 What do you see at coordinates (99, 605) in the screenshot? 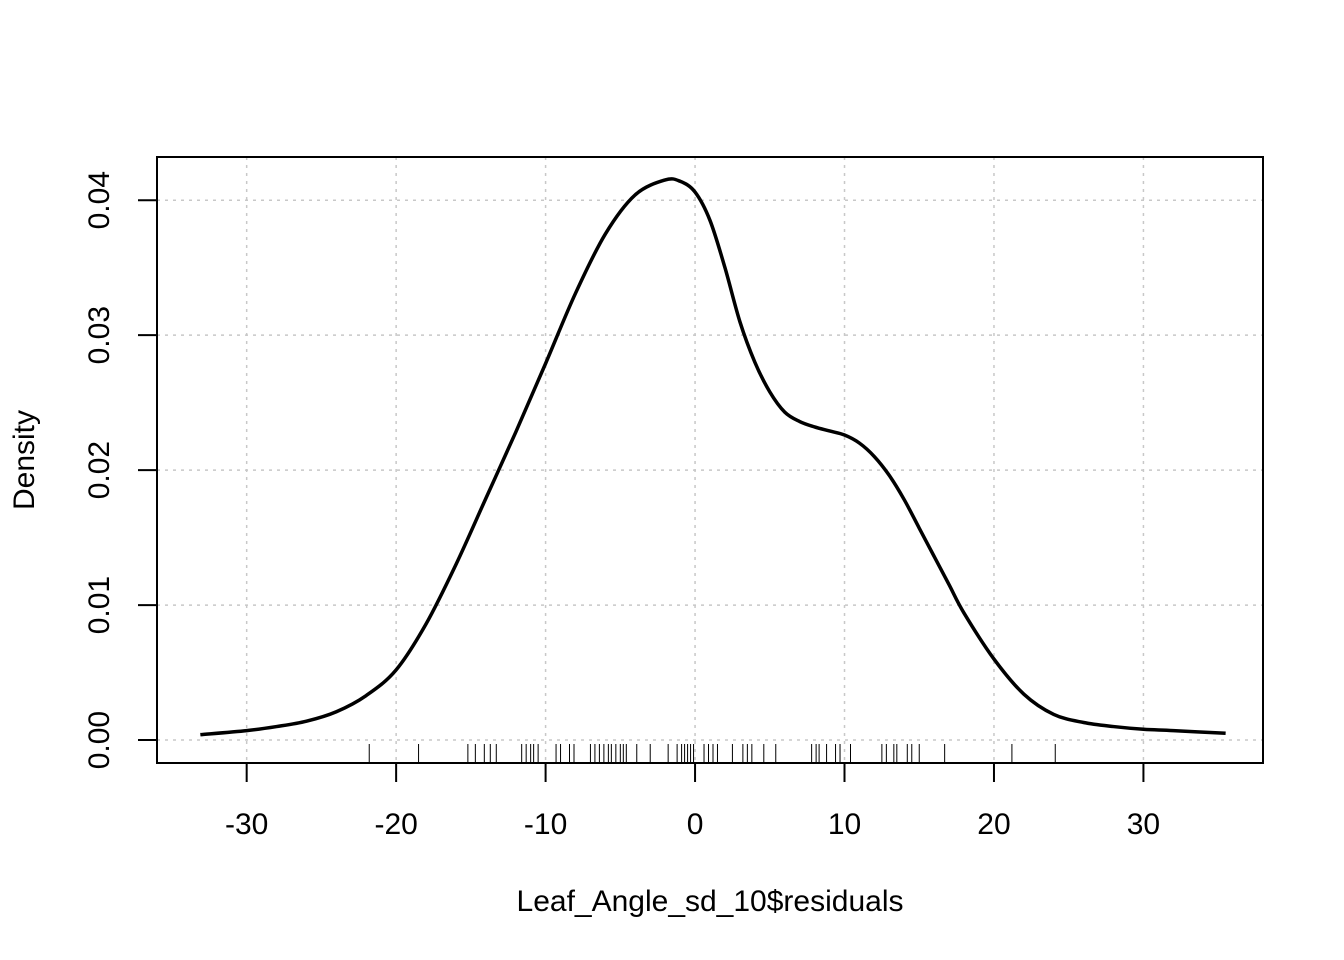
I see `y-tick-label-1: 0.01` at bounding box center [99, 605].